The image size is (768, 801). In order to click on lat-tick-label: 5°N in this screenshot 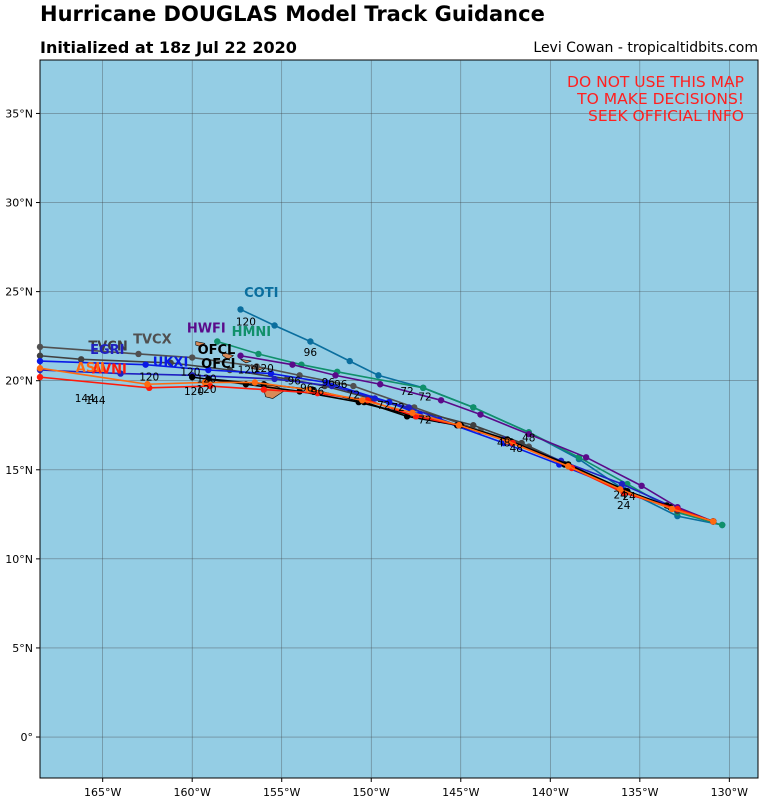, I will do `click(22, 648)`.